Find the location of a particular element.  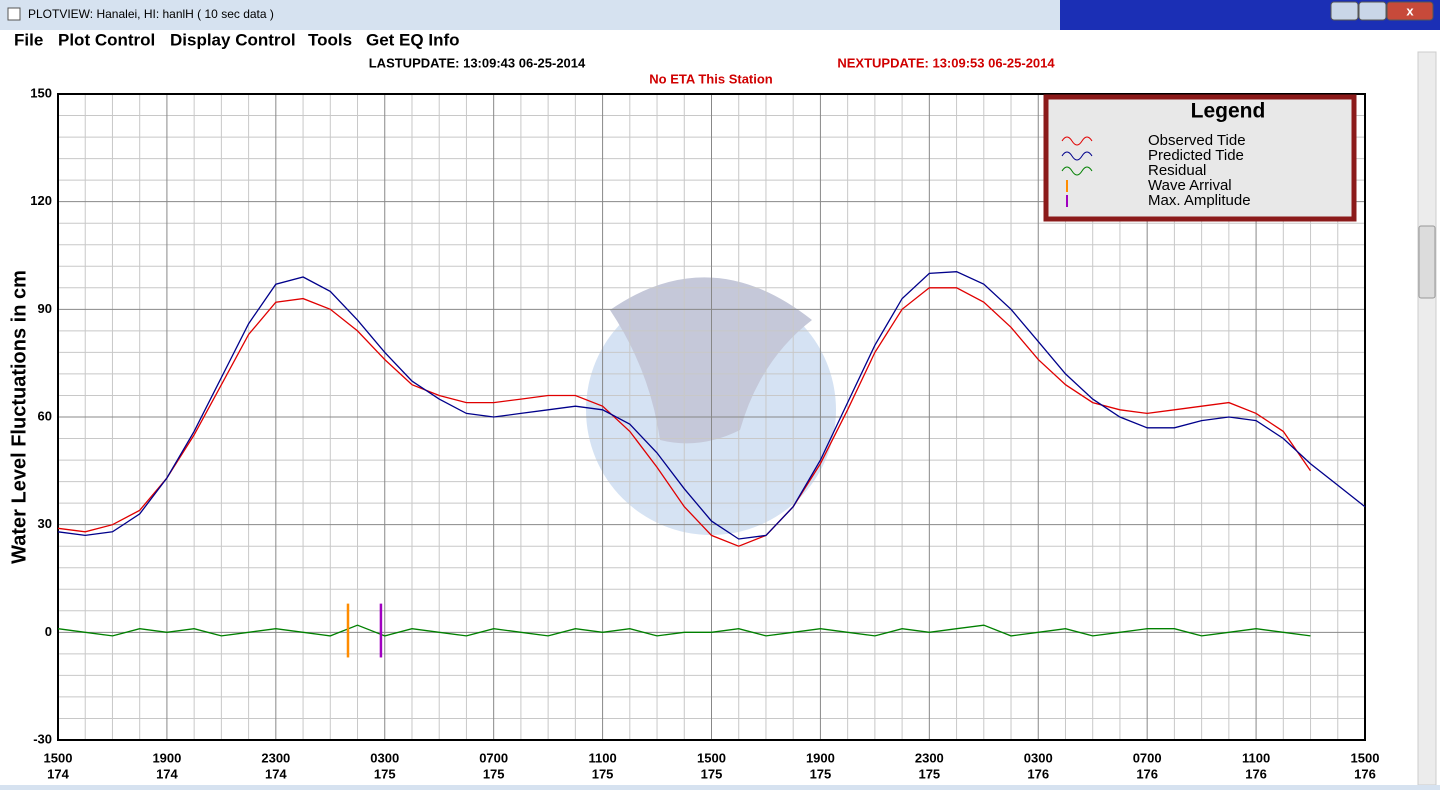

menu-bar is located at coordinates (720, 41).